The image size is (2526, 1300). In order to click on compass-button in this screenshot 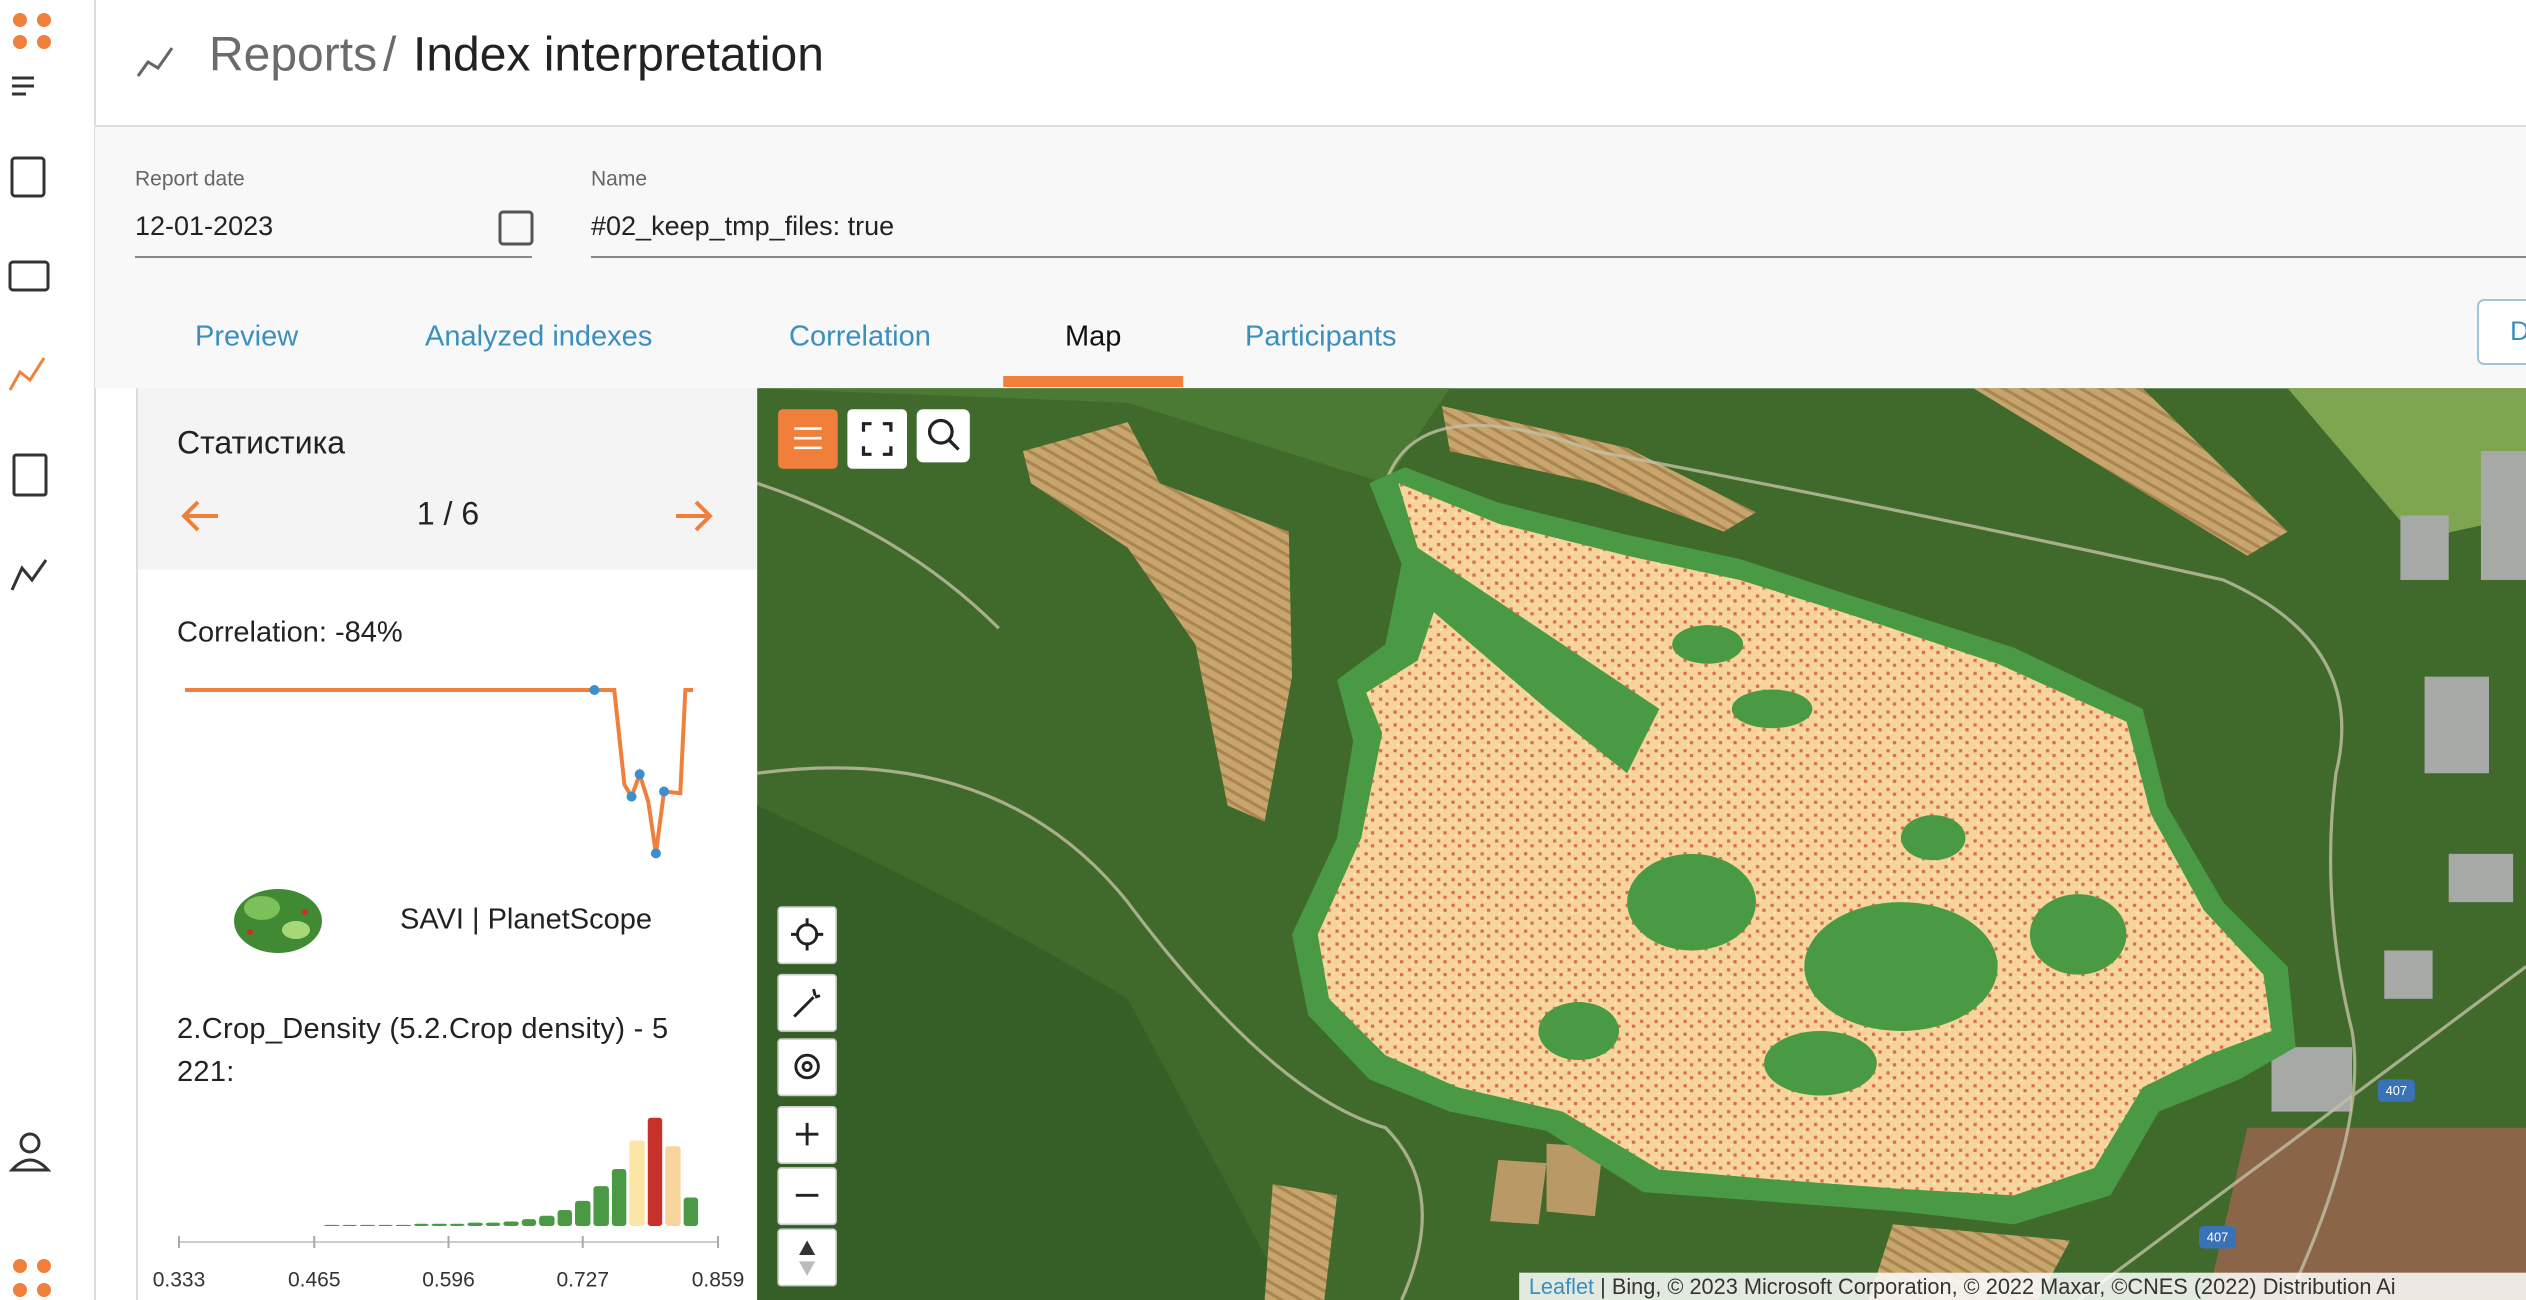, I will do `click(807, 1257)`.